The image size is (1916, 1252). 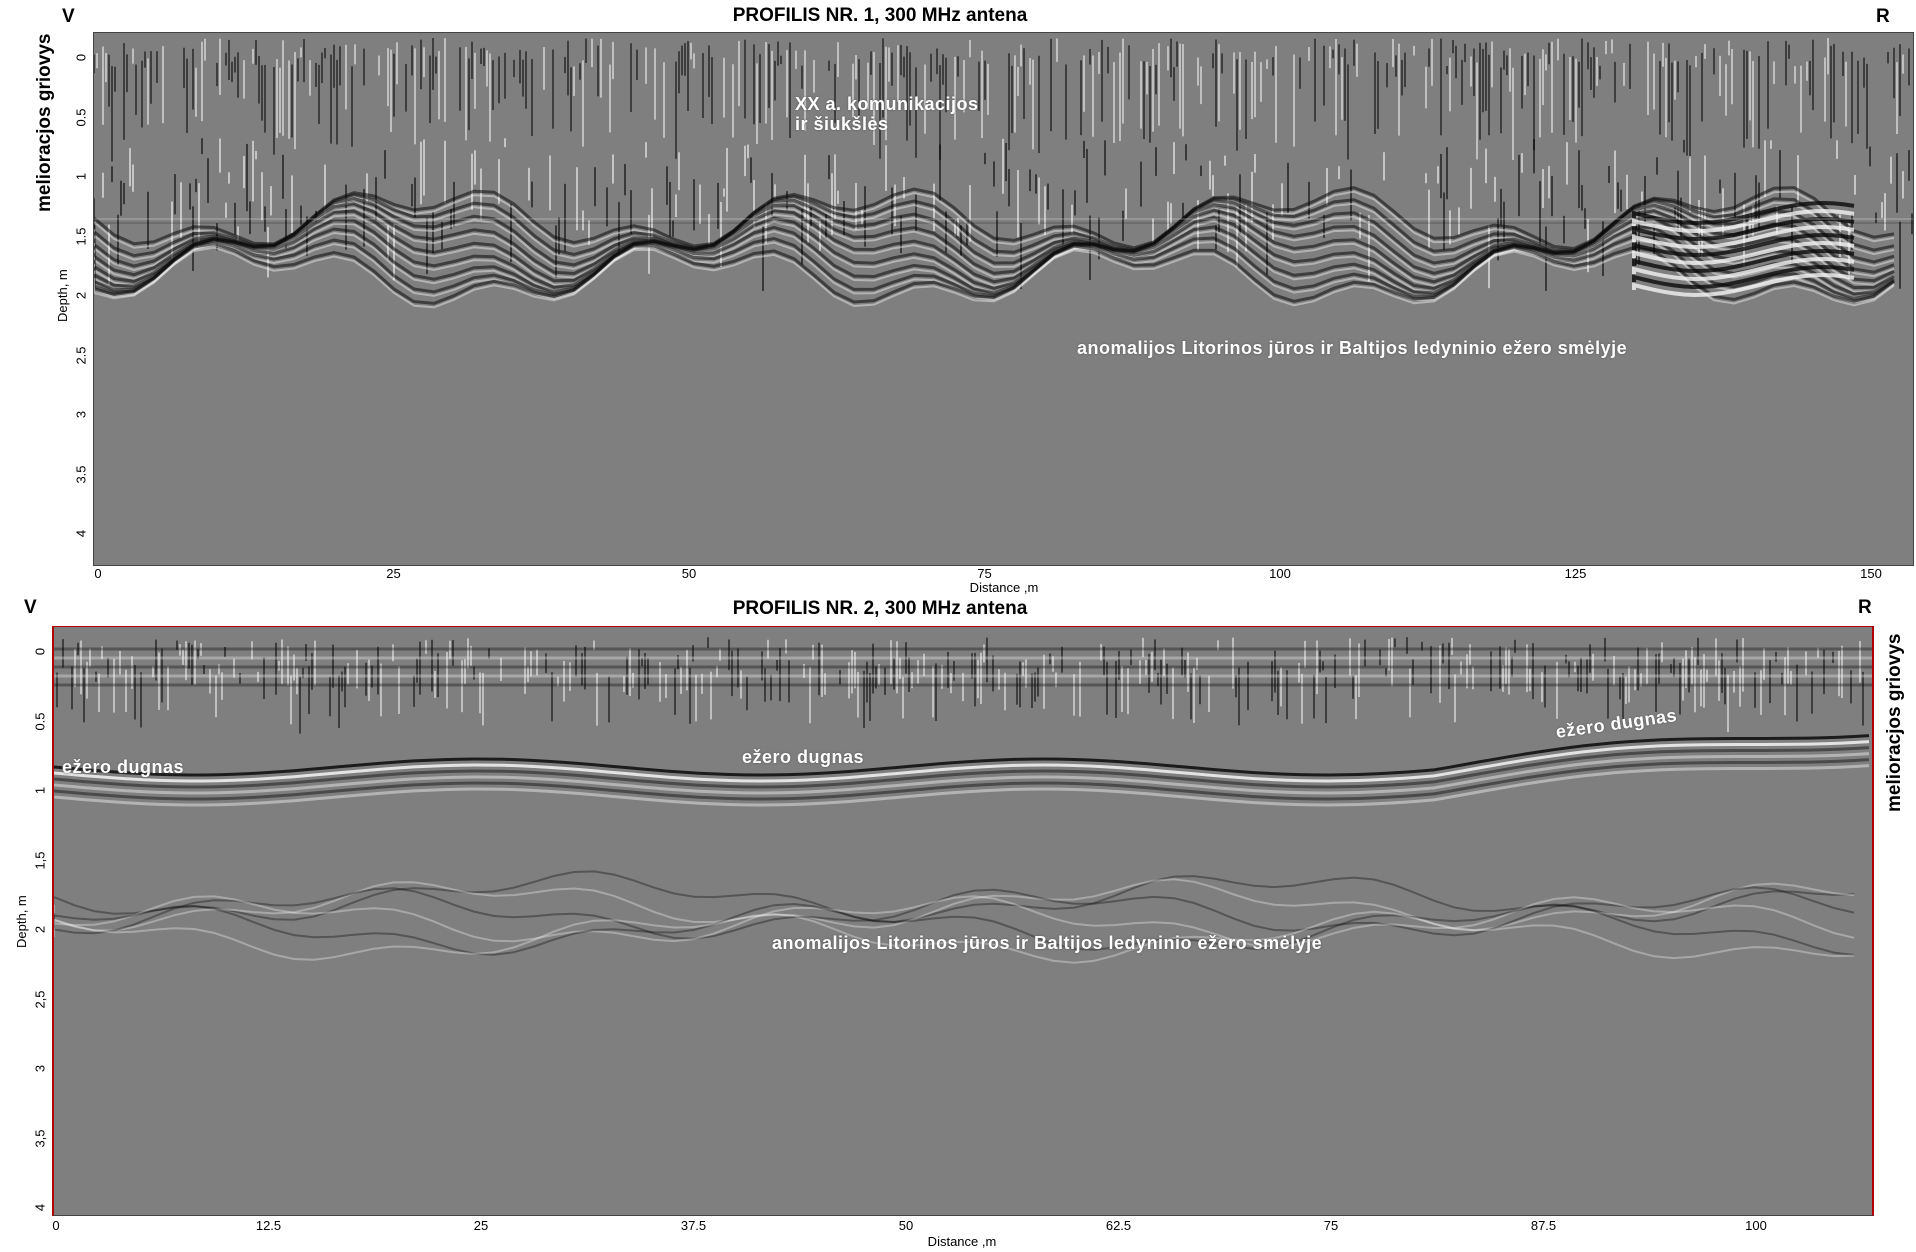 What do you see at coordinates (81, 355) in the screenshot?
I see `y-tick-label: 2.5` at bounding box center [81, 355].